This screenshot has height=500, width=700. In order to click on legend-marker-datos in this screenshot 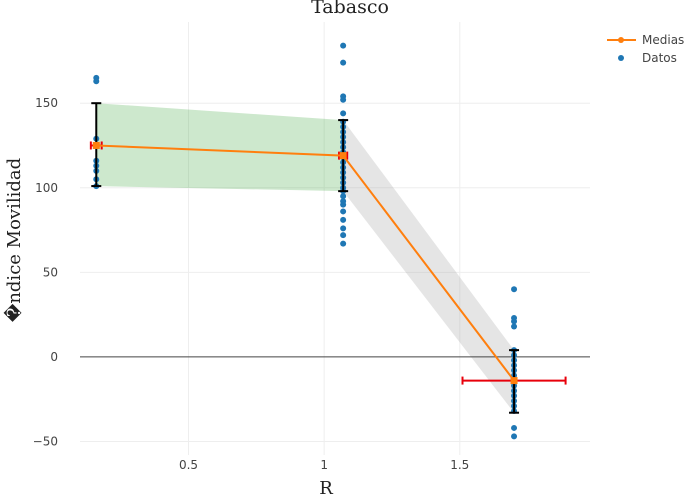, I will do `click(621, 58)`.